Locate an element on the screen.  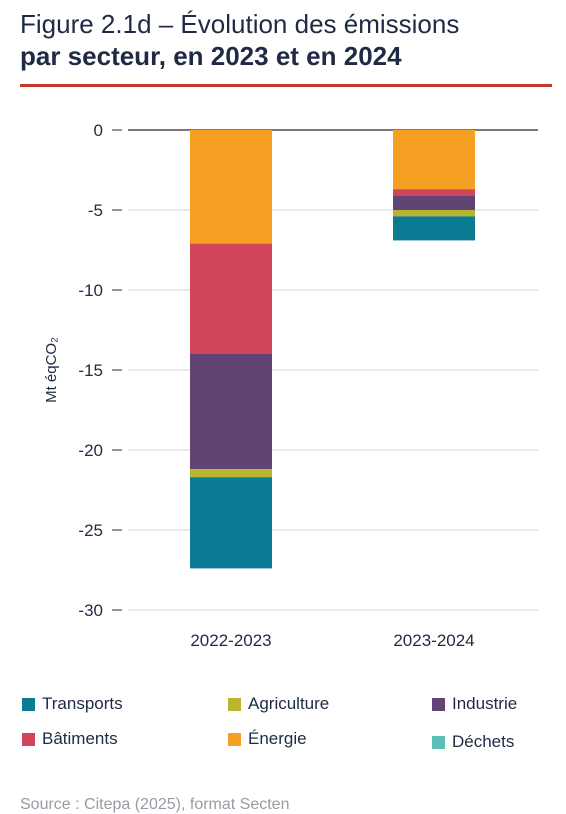
y-tick-label-4: -20 is located at coordinates (90, 450).